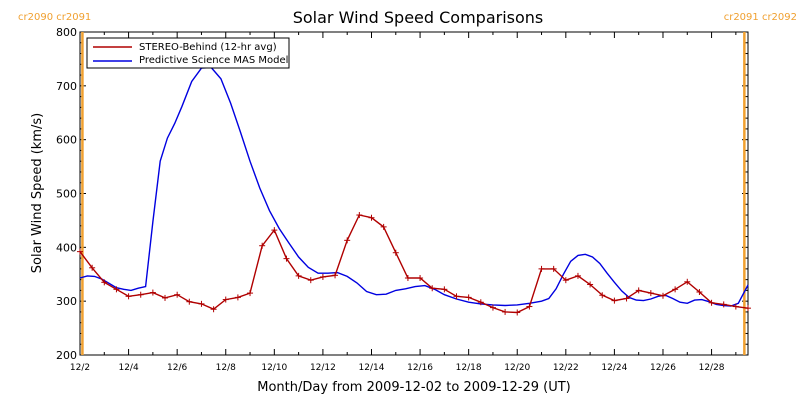 Image resolution: width=800 pixels, height=400 pixels. Describe the element at coordinates (213, 60) in the screenshot. I see `legend-label-model: Predictive Science MAS Model` at that location.